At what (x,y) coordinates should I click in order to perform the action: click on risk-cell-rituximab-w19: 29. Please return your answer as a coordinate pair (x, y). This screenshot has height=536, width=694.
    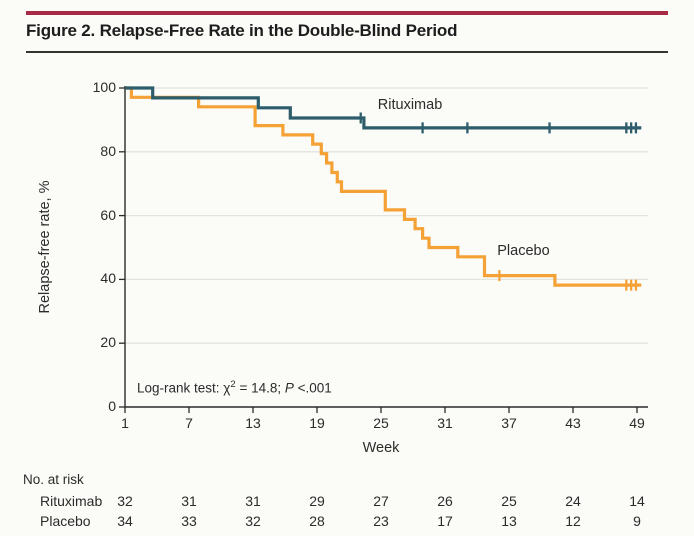
    Looking at the image, I should click on (317, 501).